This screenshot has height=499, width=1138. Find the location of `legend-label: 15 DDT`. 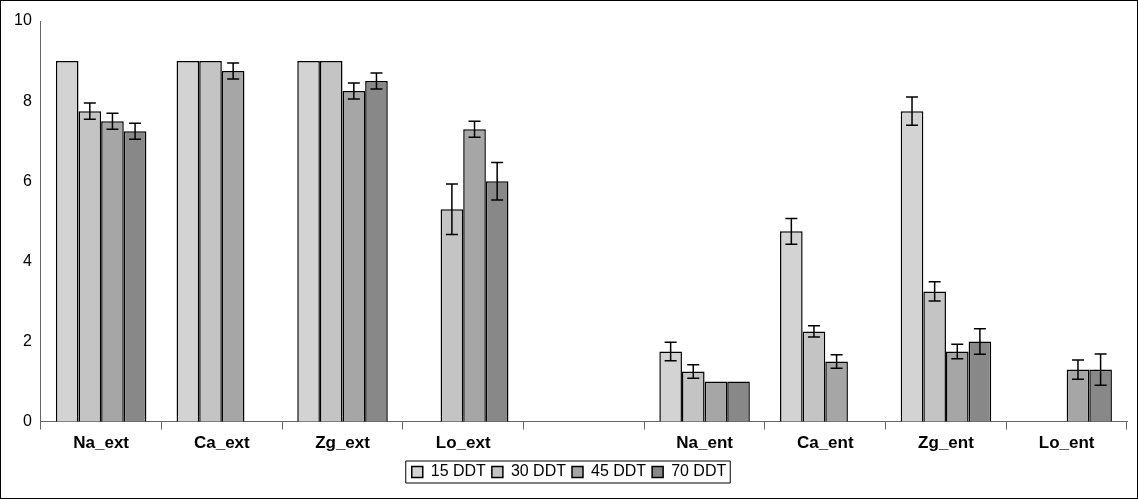

legend-label: 15 DDT is located at coordinates (458, 471).